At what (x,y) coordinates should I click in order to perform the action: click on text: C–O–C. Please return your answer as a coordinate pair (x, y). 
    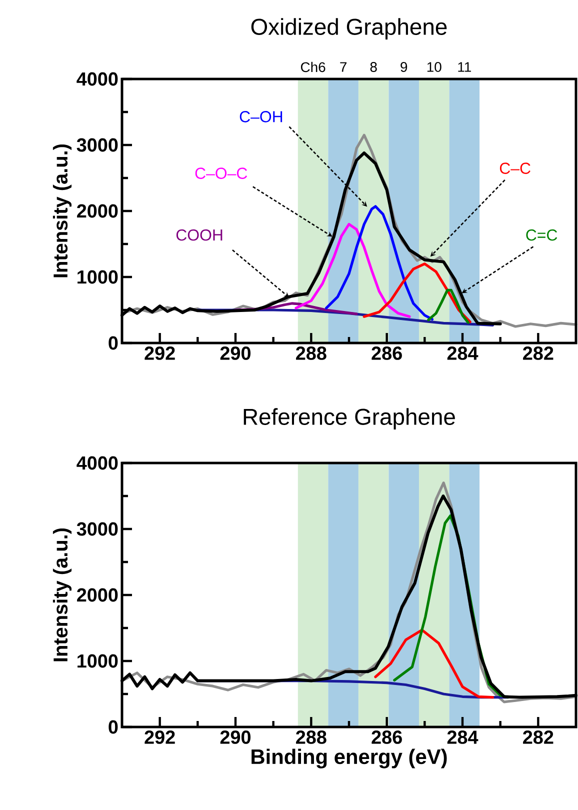
    Looking at the image, I should click on (221, 173).